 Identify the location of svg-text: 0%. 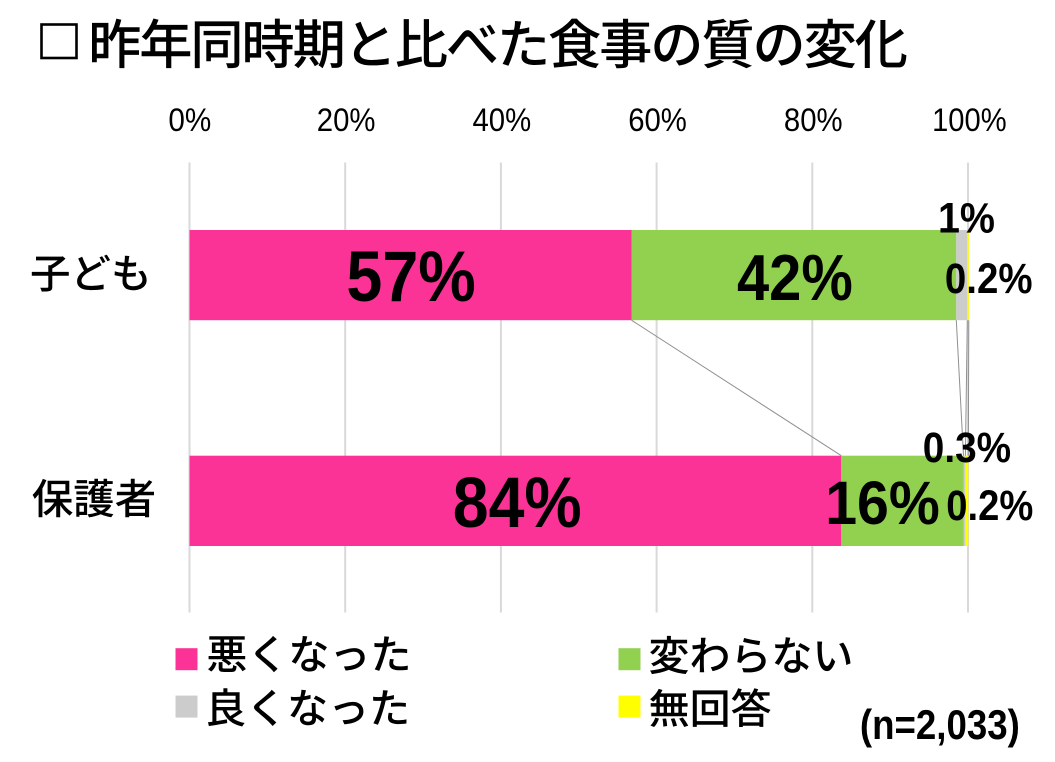
(189, 120).